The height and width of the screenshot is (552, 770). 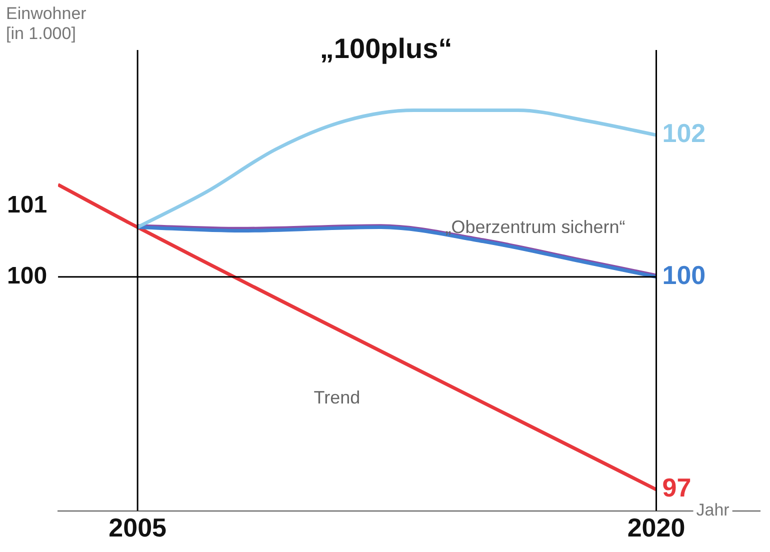 I want to click on series-label: „Oberzentrum sichern“, so click(x=535, y=227).